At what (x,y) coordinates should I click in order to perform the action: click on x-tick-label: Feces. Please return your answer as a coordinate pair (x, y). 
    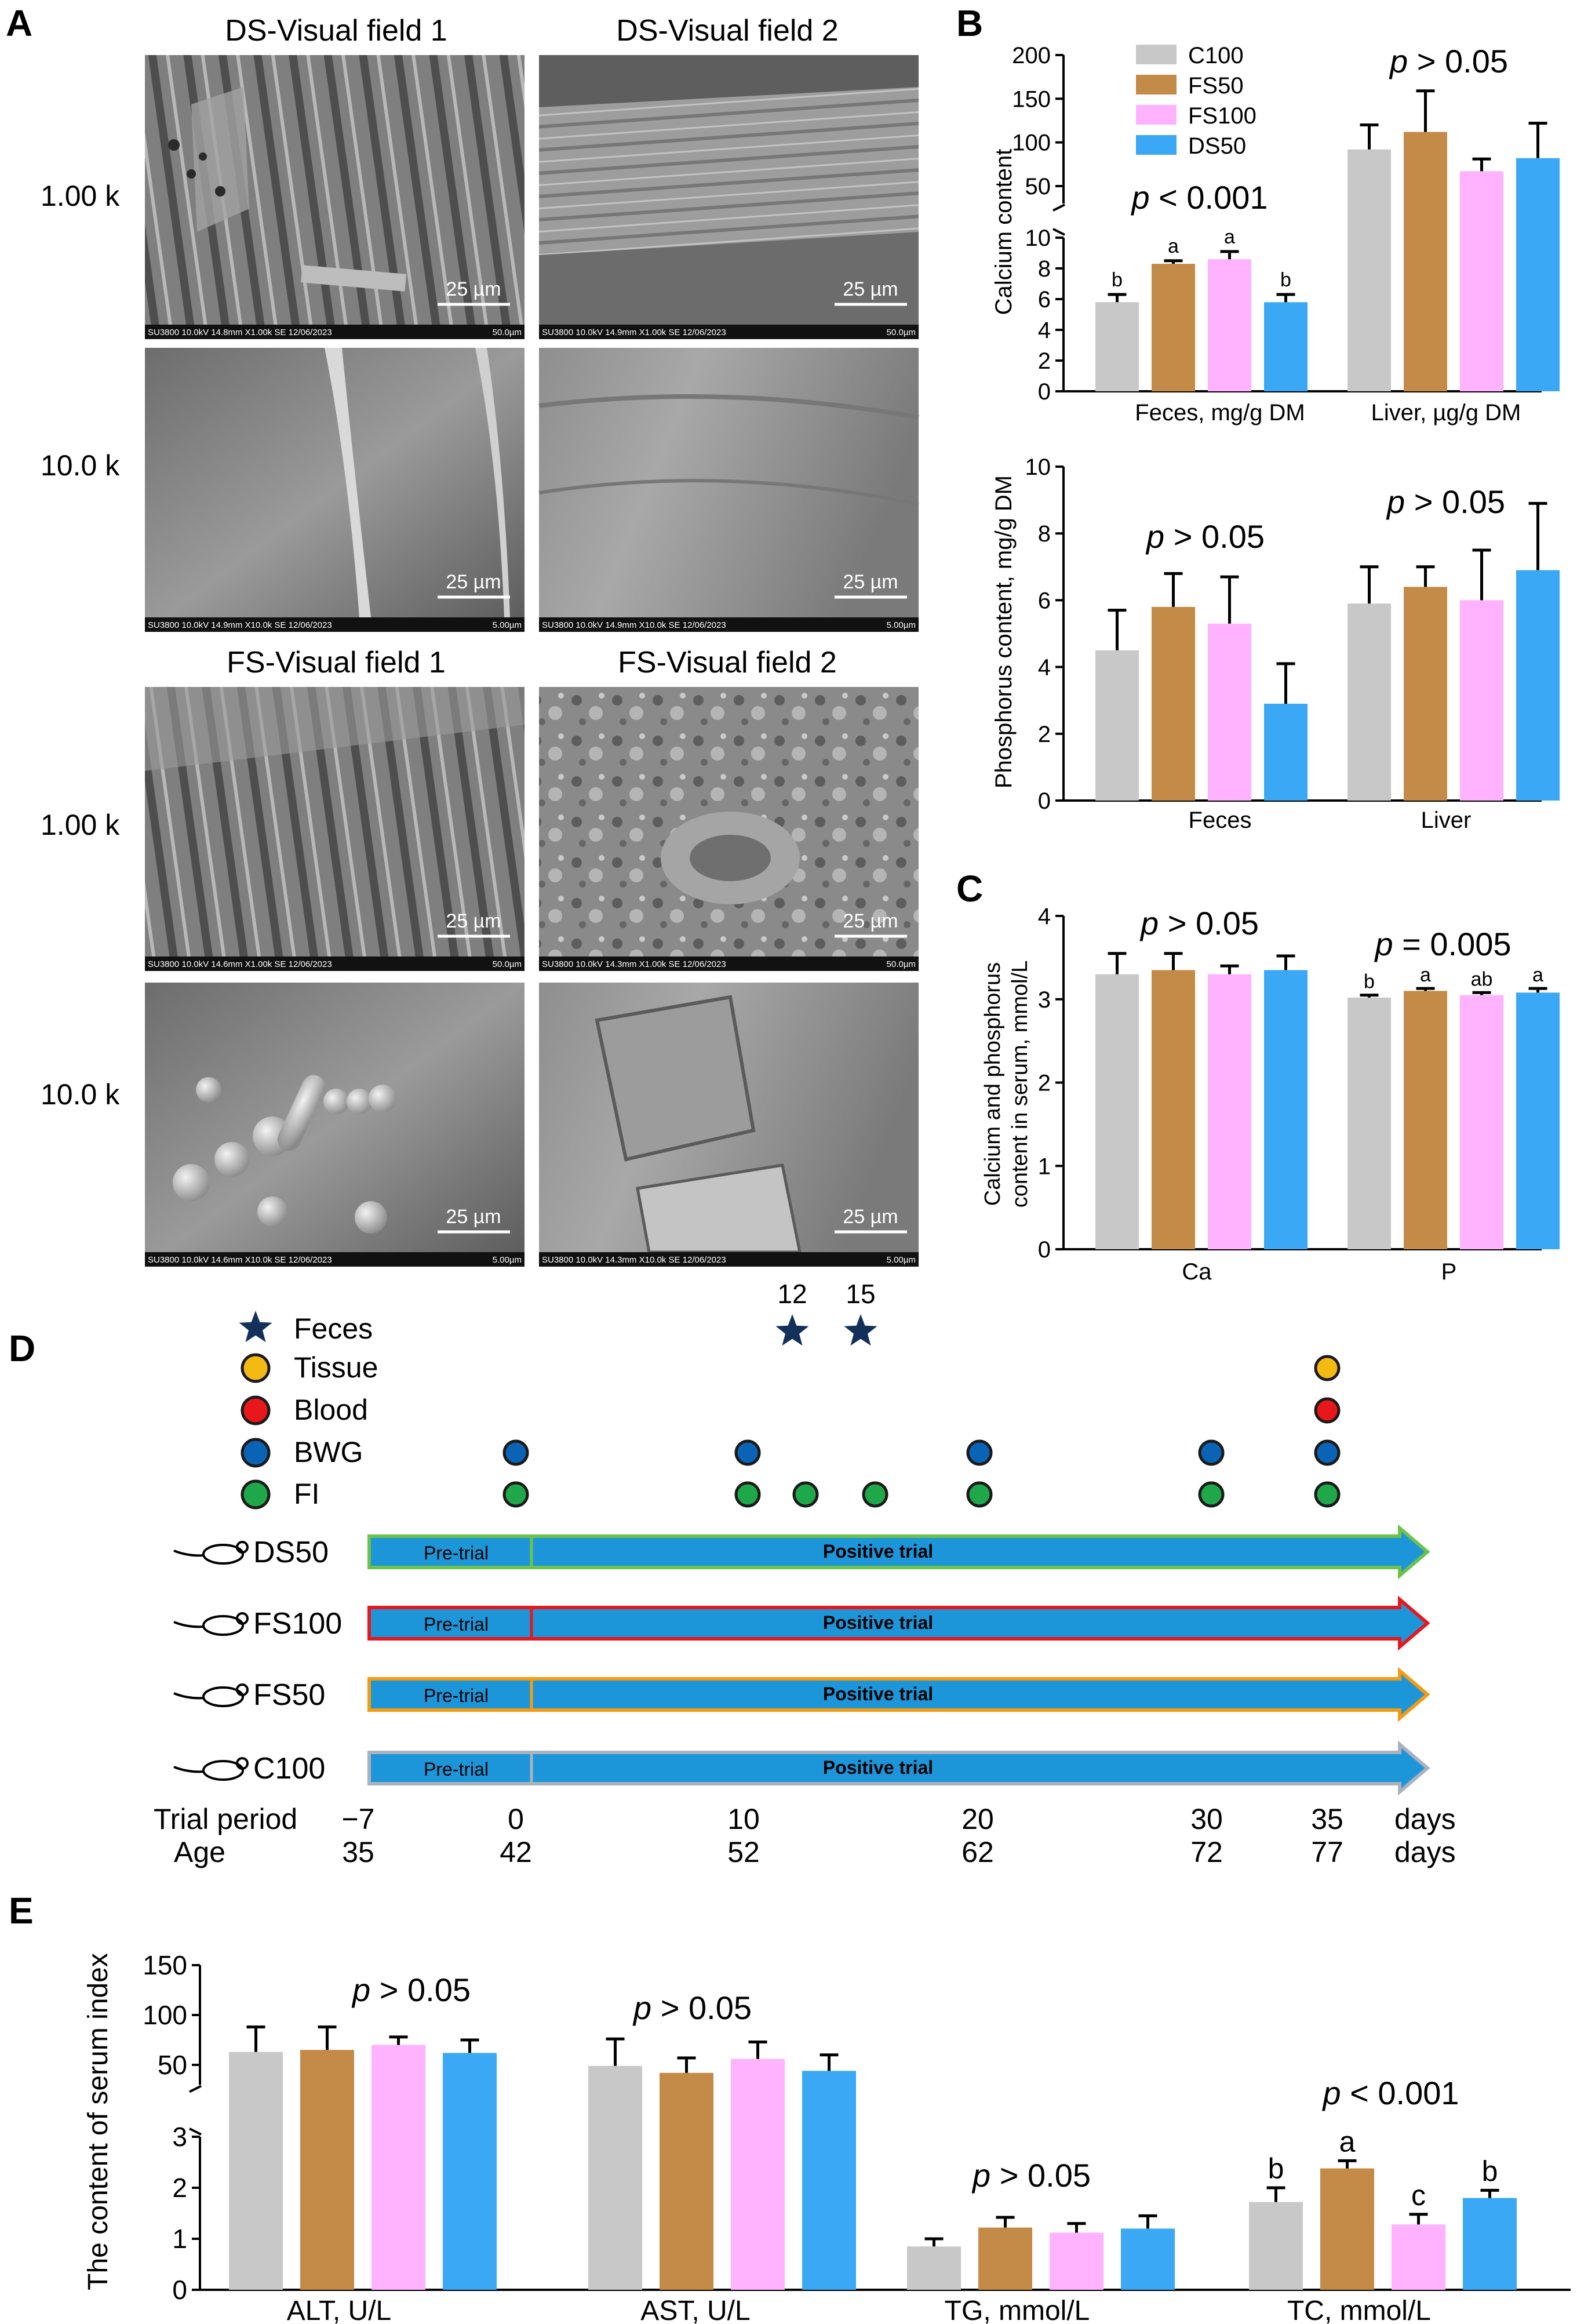
    Looking at the image, I should click on (1221, 820).